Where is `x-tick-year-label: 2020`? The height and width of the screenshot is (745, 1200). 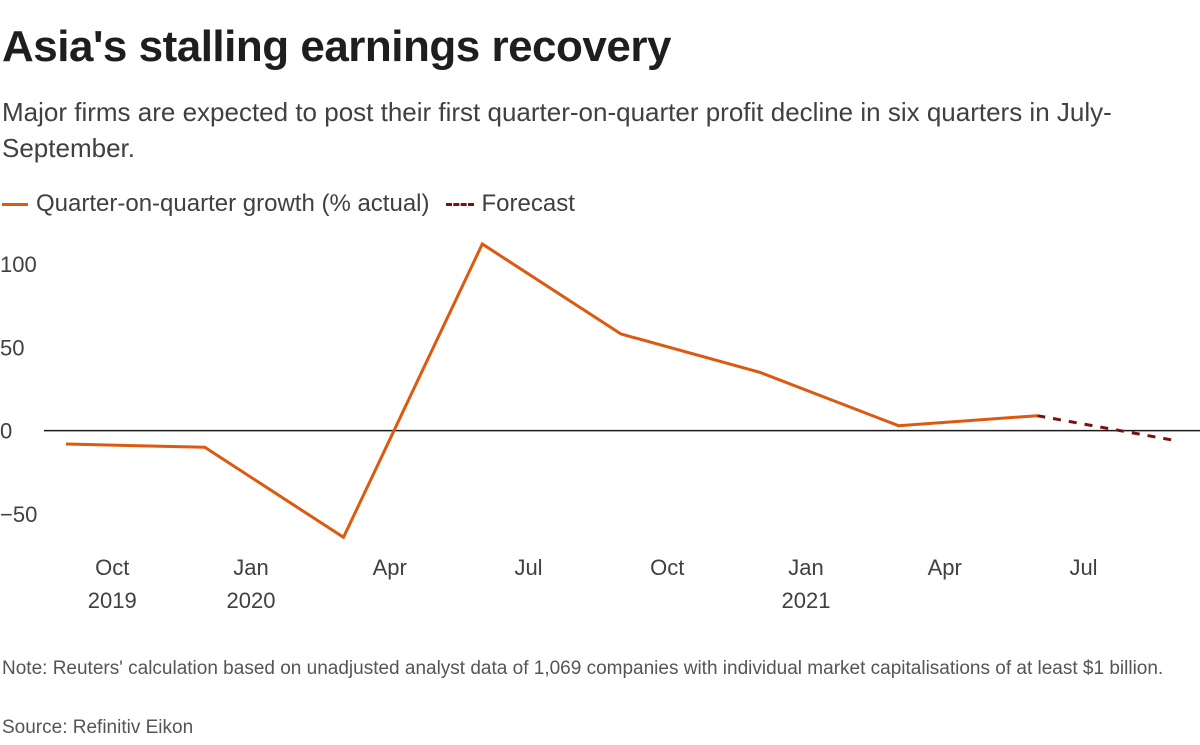 x-tick-year-label: 2020 is located at coordinates (251, 600).